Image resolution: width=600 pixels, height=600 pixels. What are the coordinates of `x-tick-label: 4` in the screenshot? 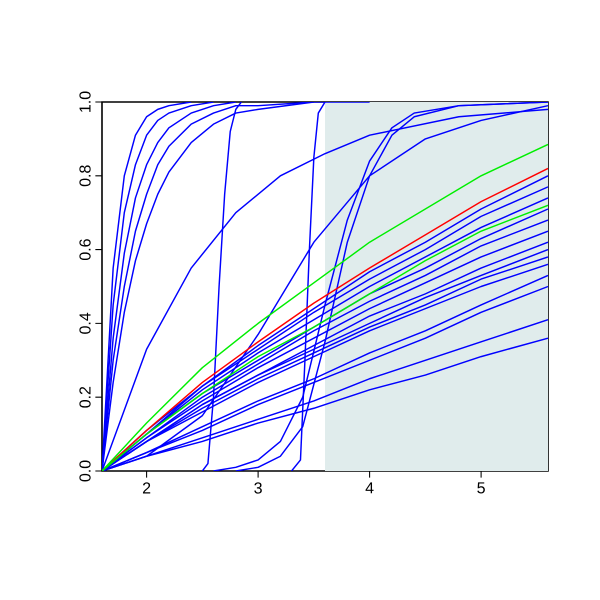 It's located at (370, 488).